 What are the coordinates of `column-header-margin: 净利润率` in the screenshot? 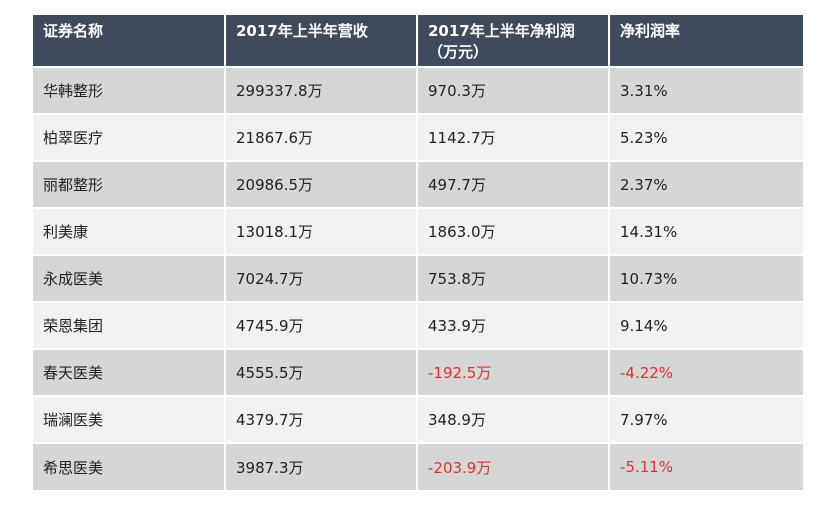 It's located at (706, 41).